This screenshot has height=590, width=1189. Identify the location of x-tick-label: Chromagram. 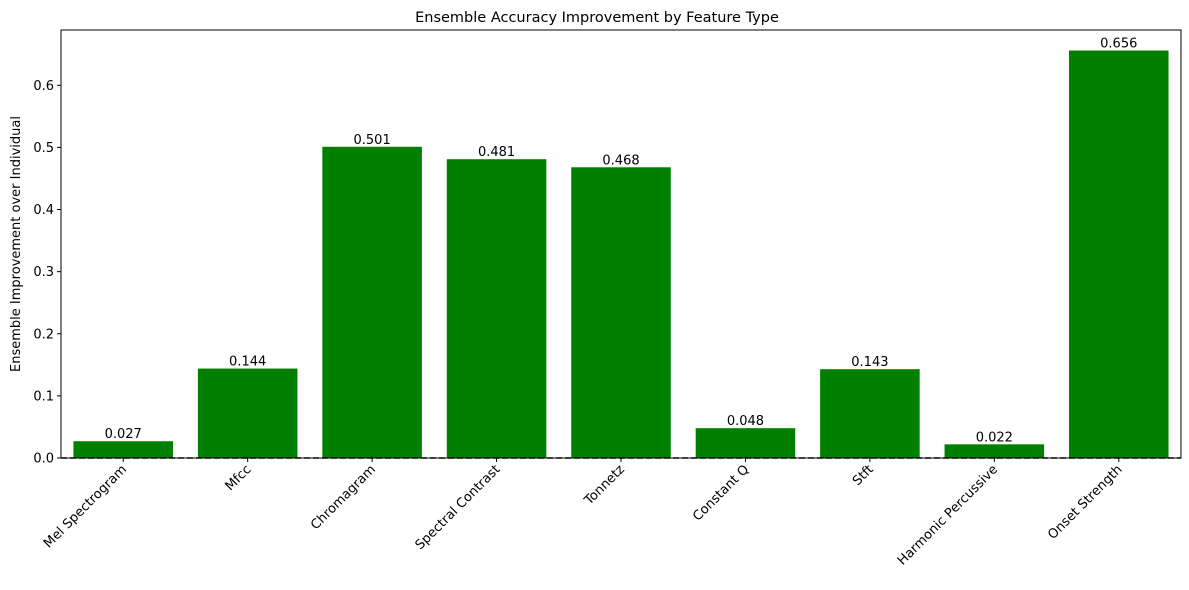
(343, 497).